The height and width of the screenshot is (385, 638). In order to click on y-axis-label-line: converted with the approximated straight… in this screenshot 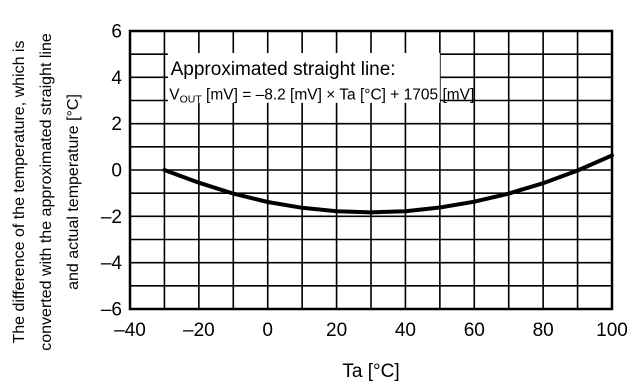, I will do `click(46, 192)`.